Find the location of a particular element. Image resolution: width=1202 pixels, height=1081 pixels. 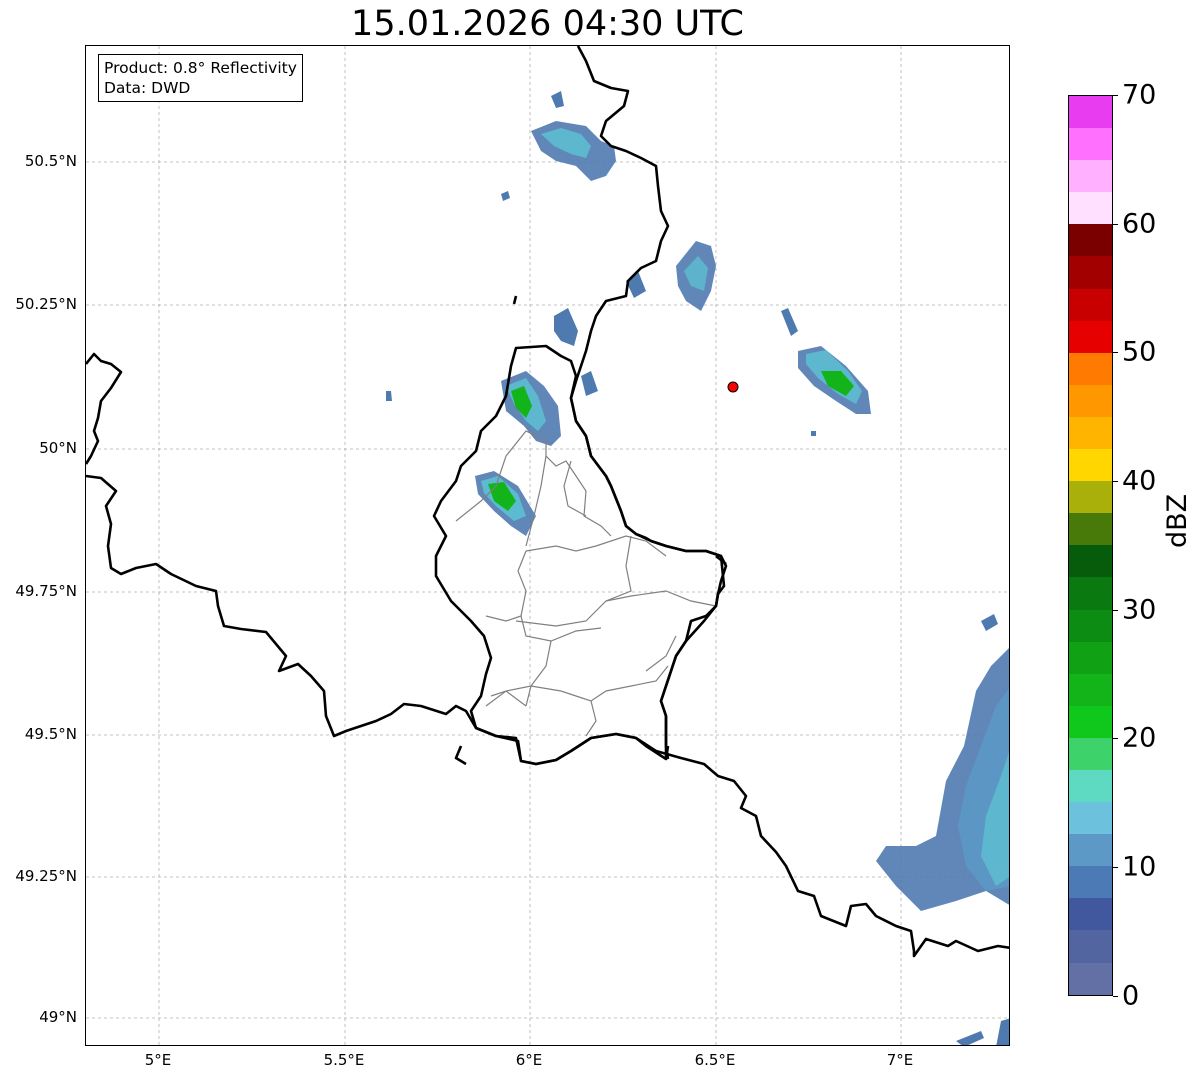

colorbar-tick-label: 10 is located at coordinates (1139, 867).